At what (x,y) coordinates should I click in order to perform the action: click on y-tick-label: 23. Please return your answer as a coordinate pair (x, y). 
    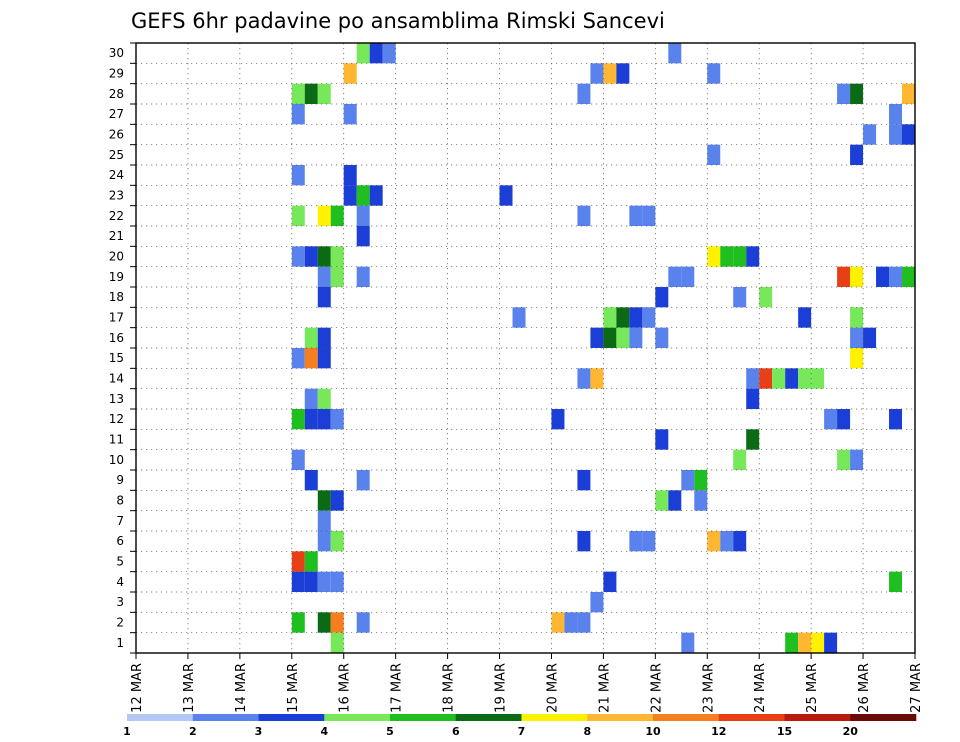
    Looking at the image, I should click on (116, 196).